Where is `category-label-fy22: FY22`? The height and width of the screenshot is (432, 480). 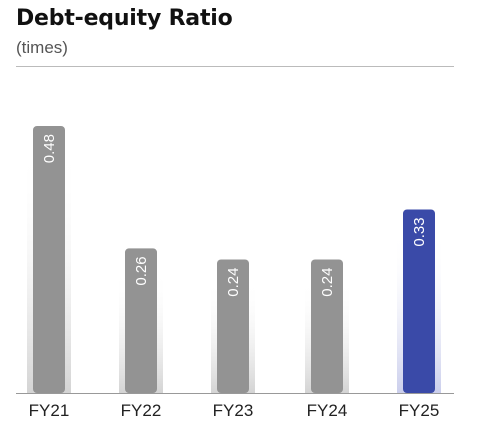
category-label-fy22: FY22 is located at coordinates (141, 410).